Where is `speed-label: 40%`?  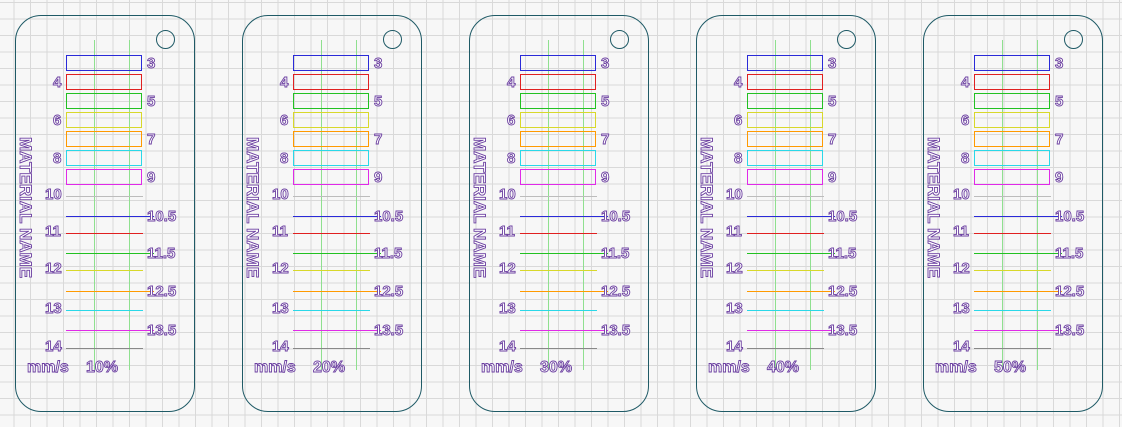
speed-label: 40% is located at coordinates (783, 368).